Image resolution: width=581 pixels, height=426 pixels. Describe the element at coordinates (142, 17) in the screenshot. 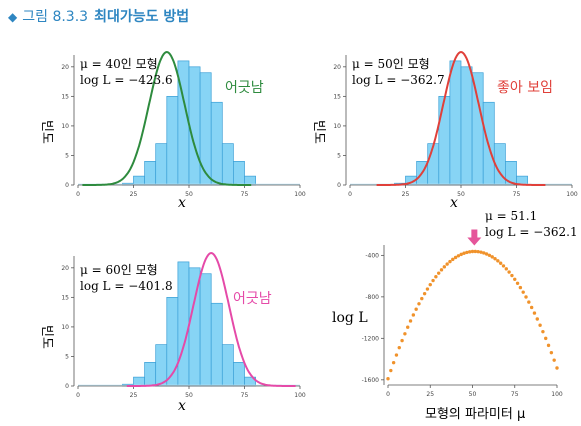

I see `figure-name: 최대가능도 방법` at that location.